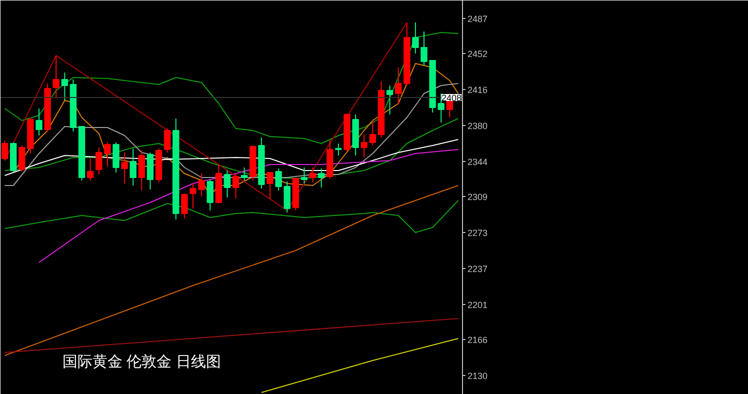 This screenshot has height=394, width=748. What do you see at coordinates (478, 162) in the screenshot?
I see `y-tick-label: 2344` at bounding box center [478, 162].